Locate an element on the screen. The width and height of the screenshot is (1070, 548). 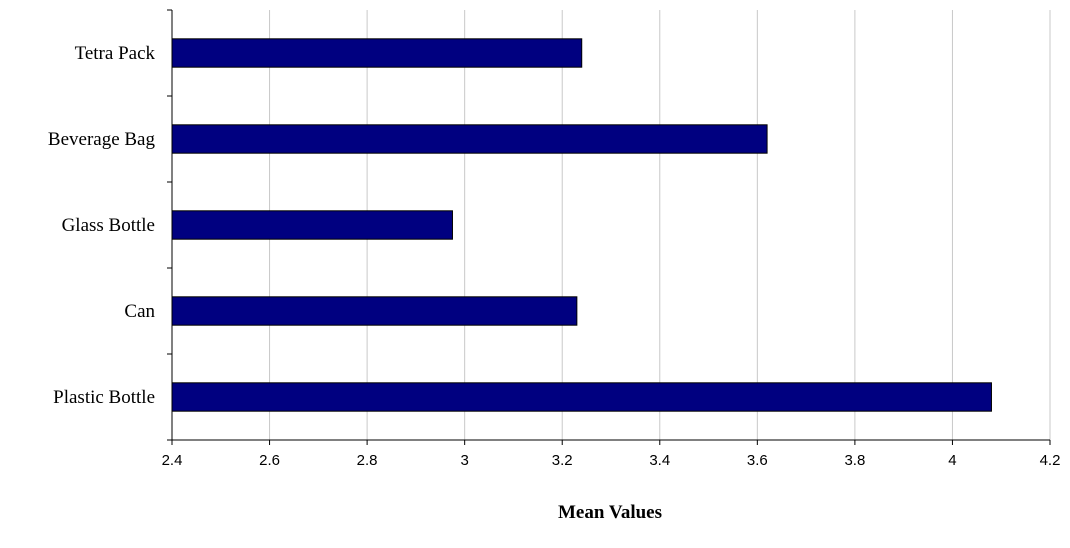
category-label: Tetra Pack is located at coordinates (115, 53).